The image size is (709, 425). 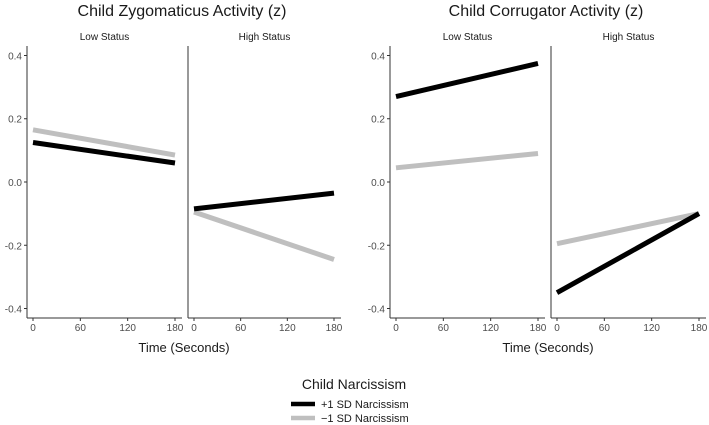 I want to click on legend-item-plus: +1 SD Narcissism, so click(x=350, y=405).